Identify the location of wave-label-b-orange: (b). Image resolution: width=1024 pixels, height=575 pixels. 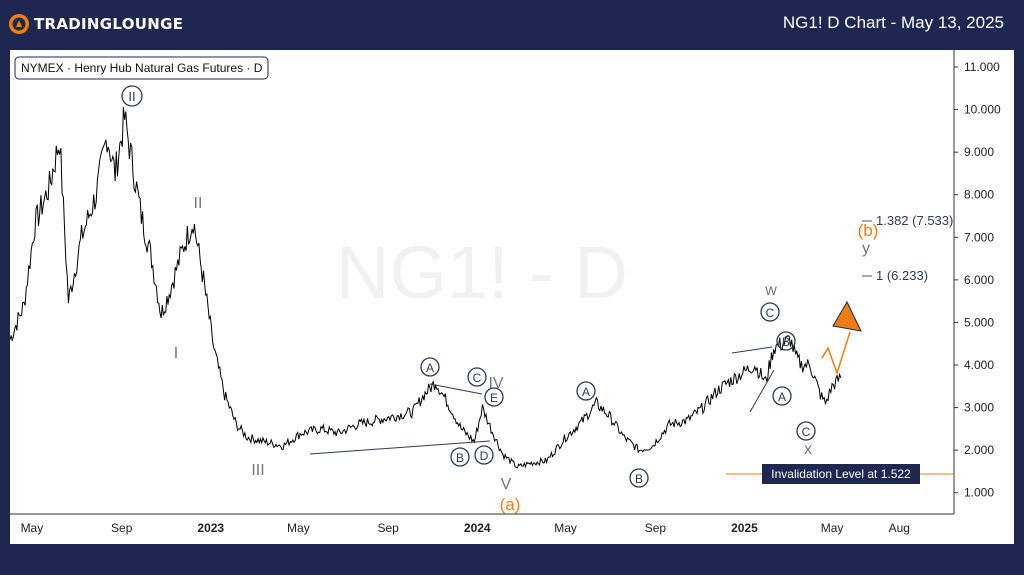
(868, 230).